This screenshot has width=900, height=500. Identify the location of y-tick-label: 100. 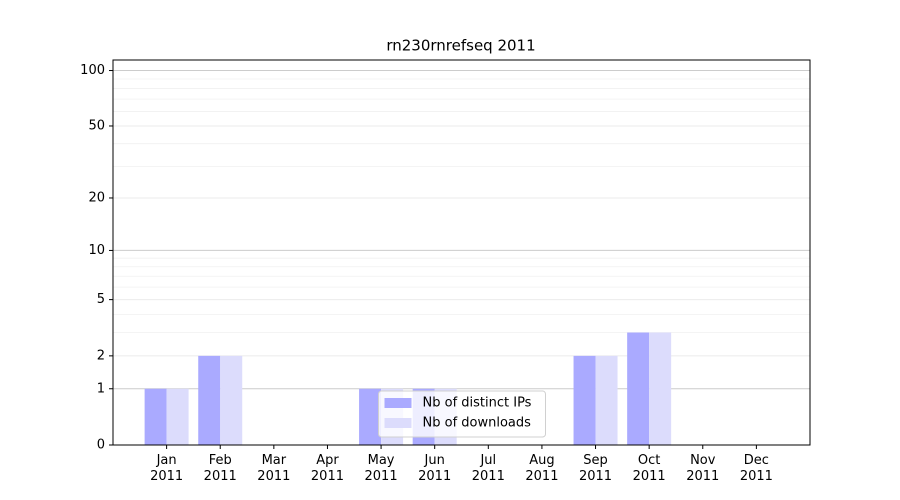
(92, 70).